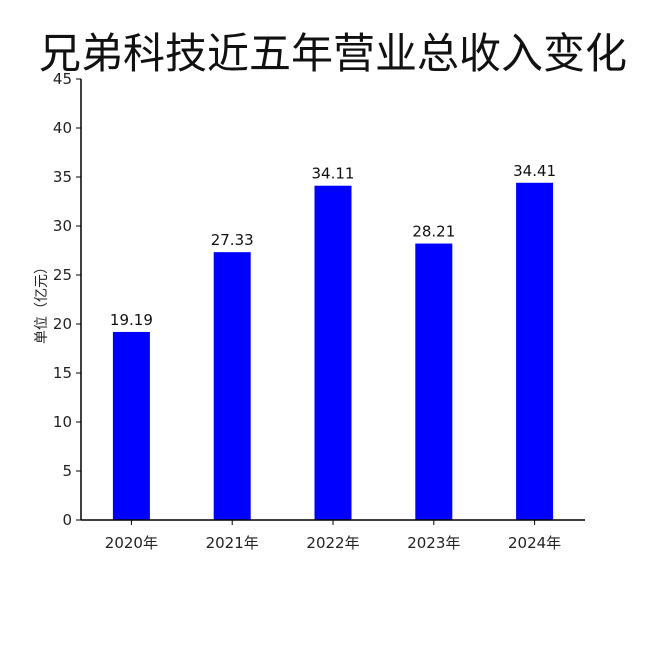 The height and width of the screenshot is (650, 650). What do you see at coordinates (131, 543) in the screenshot?
I see `x-tick-label: 2020年` at bounding box center [131, 543].